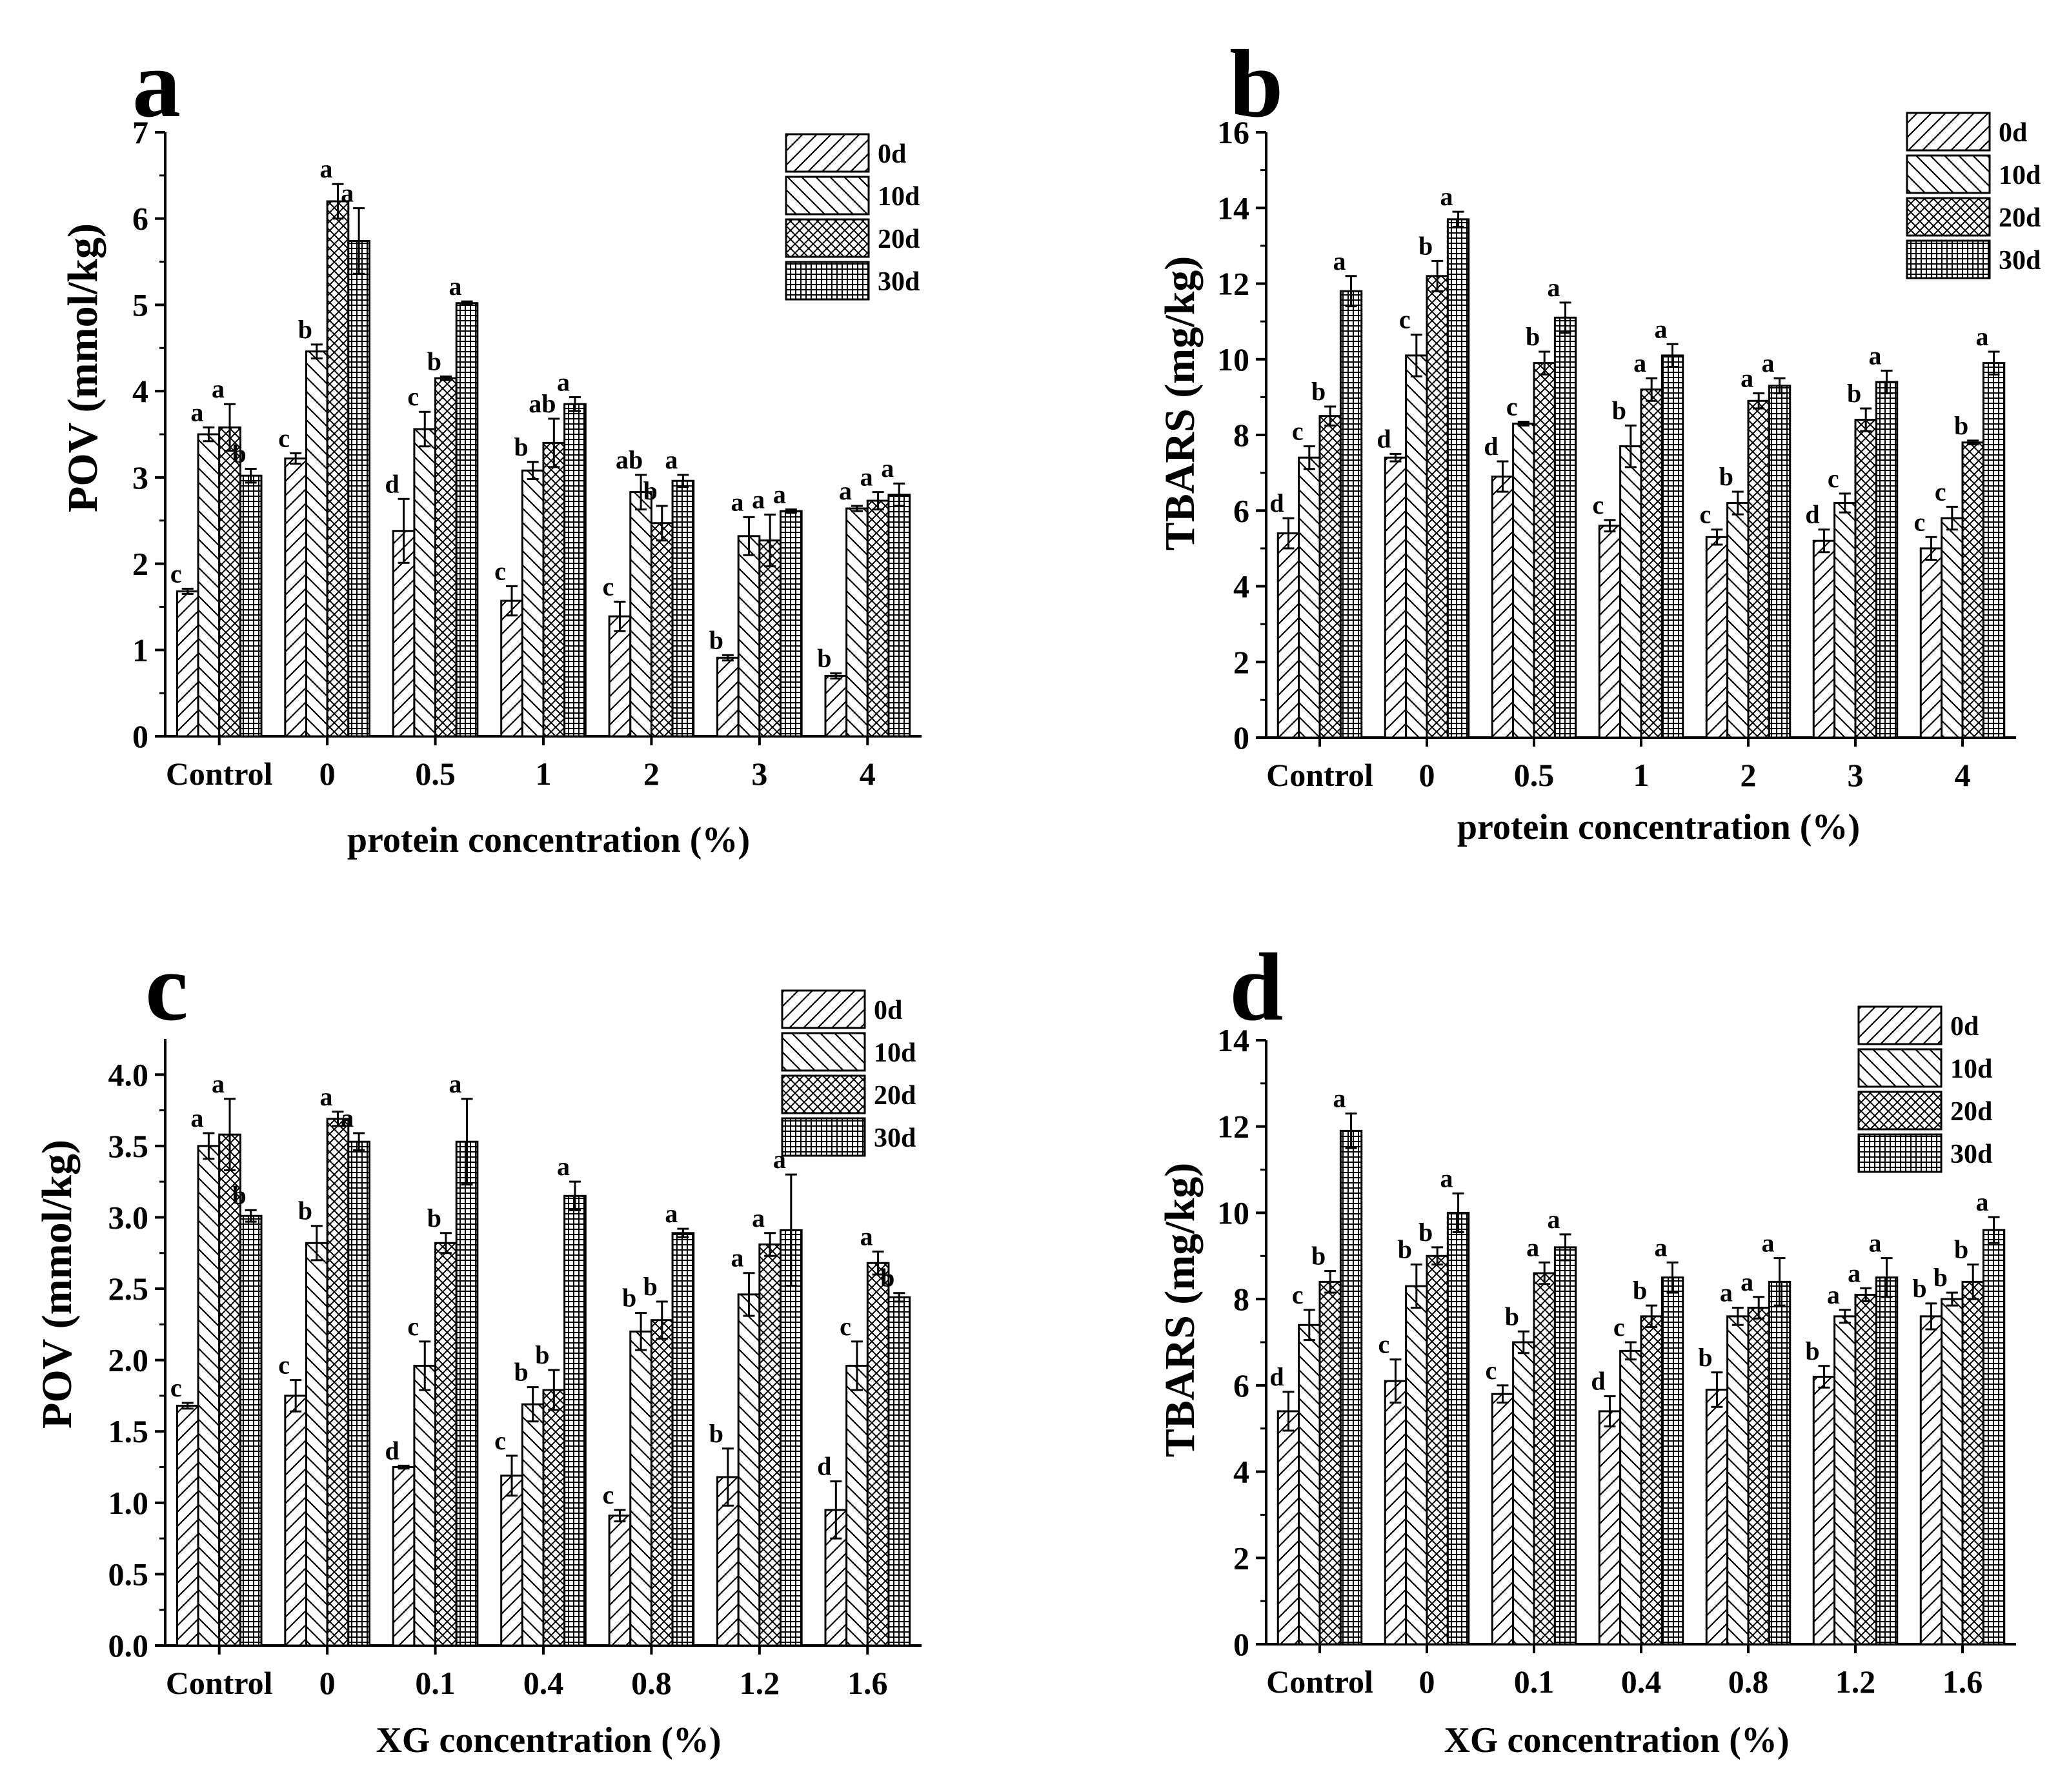 This screenshot has width=2069, height=1792. What do you see at coordinates (140, 132) in the screenshot?
I see `y-tick-label: 7` at bounding box center [140, 132].